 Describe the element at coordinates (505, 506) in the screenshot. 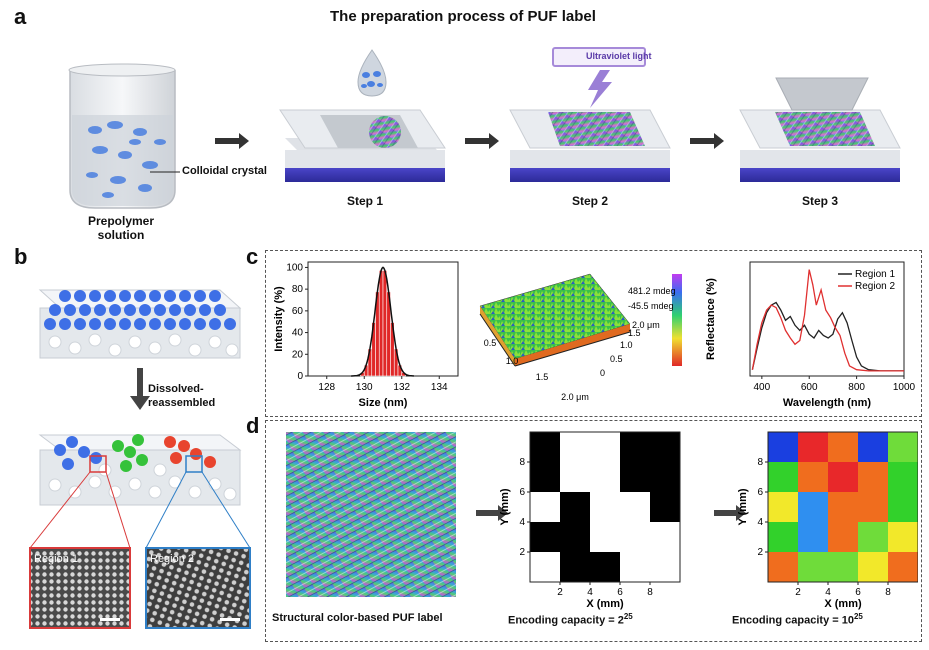

I see `grid-ylabel: Y (mm)` at that location.